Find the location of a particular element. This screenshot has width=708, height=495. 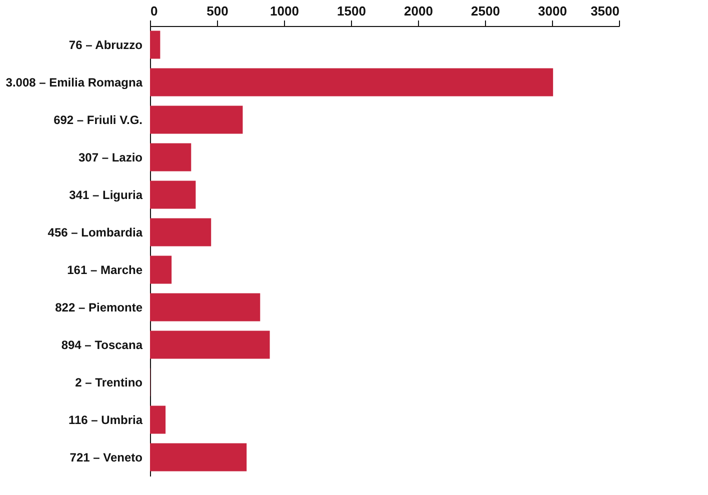

x-tick-label: 2500 is located at coordinates (485, 11).